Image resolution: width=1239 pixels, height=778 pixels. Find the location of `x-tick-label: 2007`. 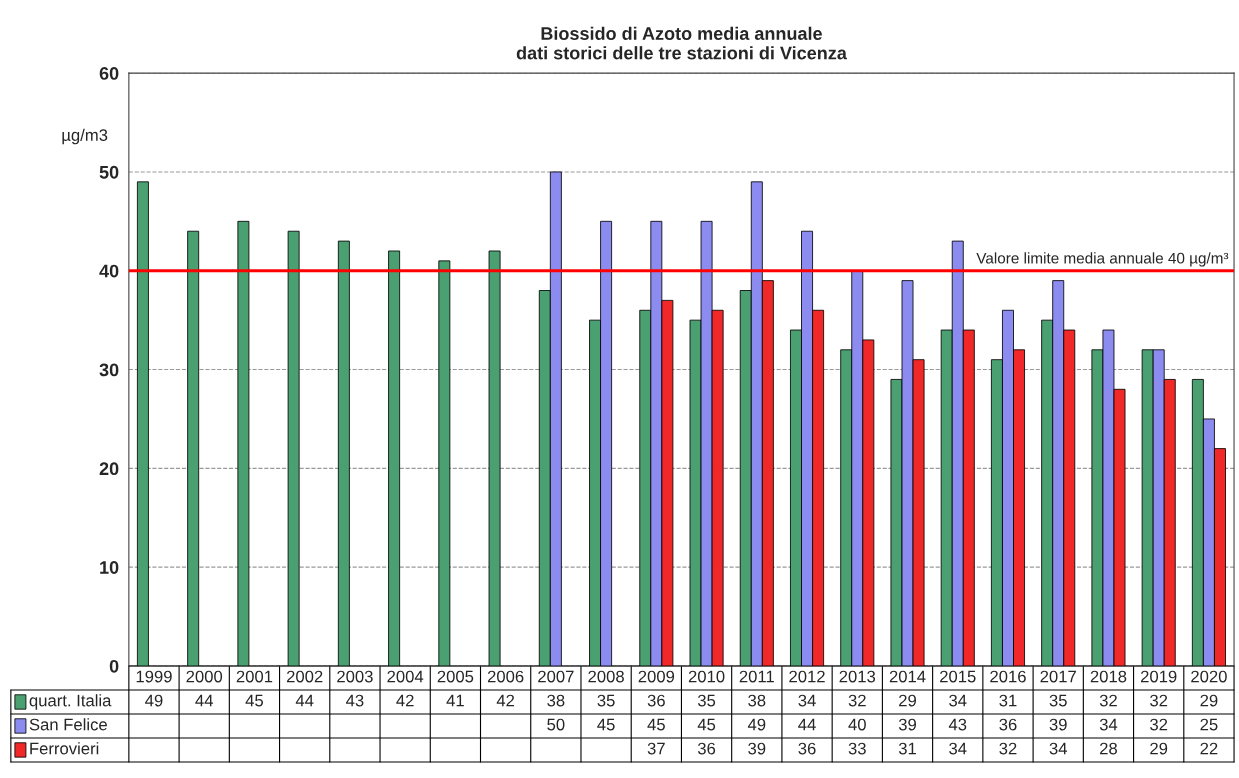

x-tick-label: 2007 is located at coordinates (556, 676).